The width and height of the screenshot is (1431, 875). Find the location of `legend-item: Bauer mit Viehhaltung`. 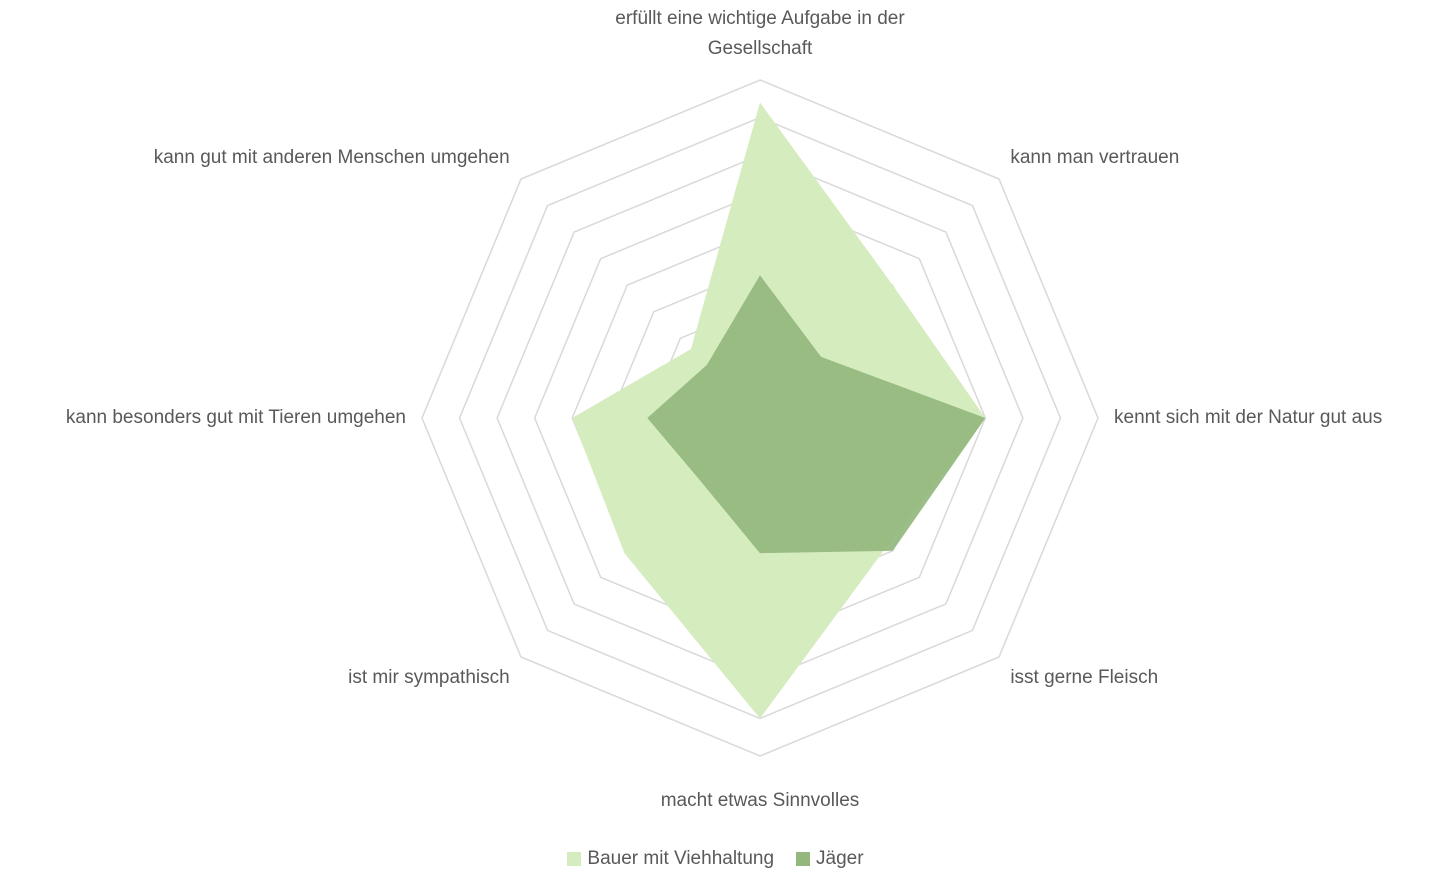

legend-item: Bauer mit Viehhaltung is located at coordinates (670, 859).